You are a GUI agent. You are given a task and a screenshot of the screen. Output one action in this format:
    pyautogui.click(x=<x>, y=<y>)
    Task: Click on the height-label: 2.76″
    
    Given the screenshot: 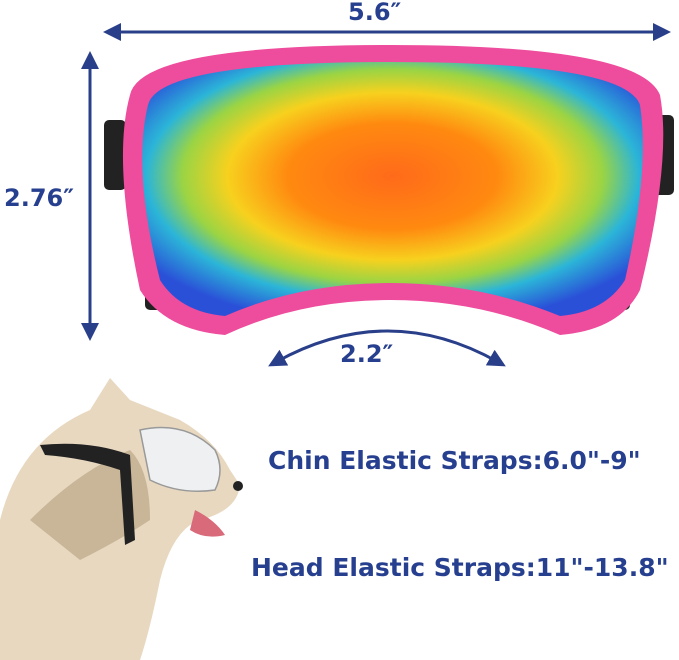 What is the action you would take?
    pyautogui.click(x=39, y=198)
    